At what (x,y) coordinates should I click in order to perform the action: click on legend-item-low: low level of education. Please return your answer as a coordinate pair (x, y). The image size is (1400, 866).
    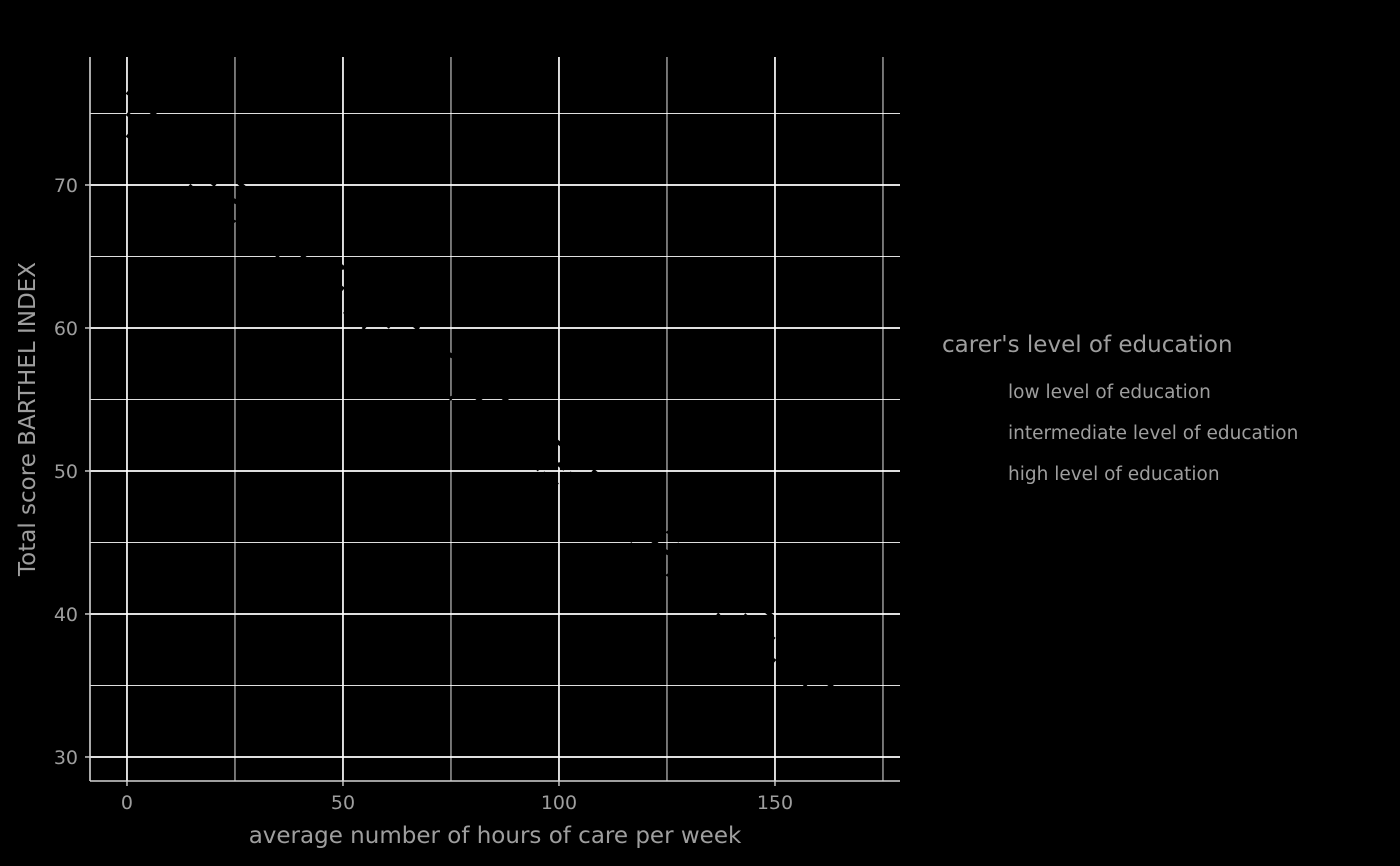
    Looking at the image, I should click on (1167, 392).